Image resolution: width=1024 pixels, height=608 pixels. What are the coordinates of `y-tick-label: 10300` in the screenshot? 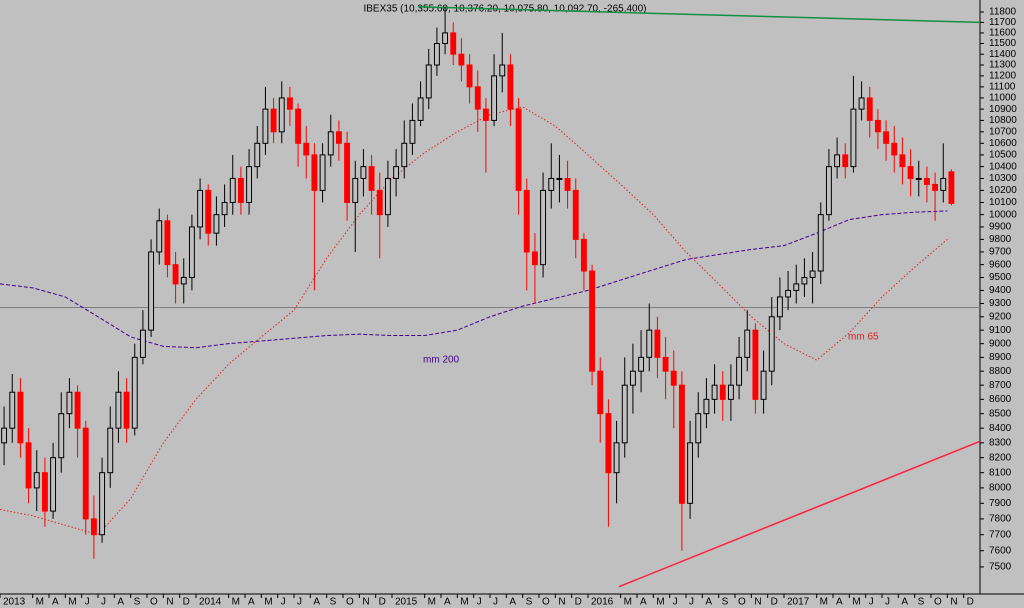 It's located at (1003, 178).